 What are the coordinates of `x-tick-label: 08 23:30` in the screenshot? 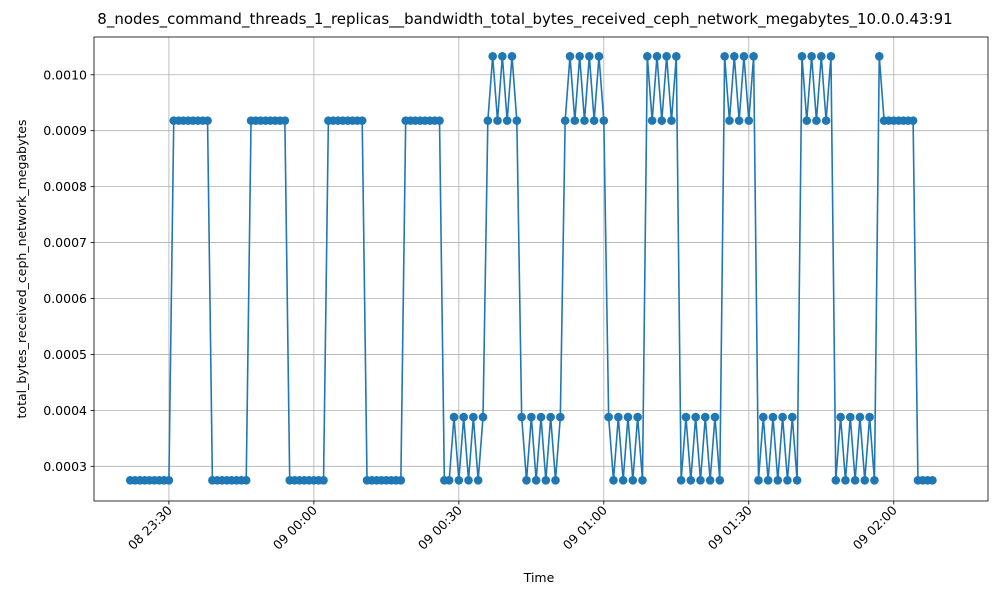 It's located at (150, 527).